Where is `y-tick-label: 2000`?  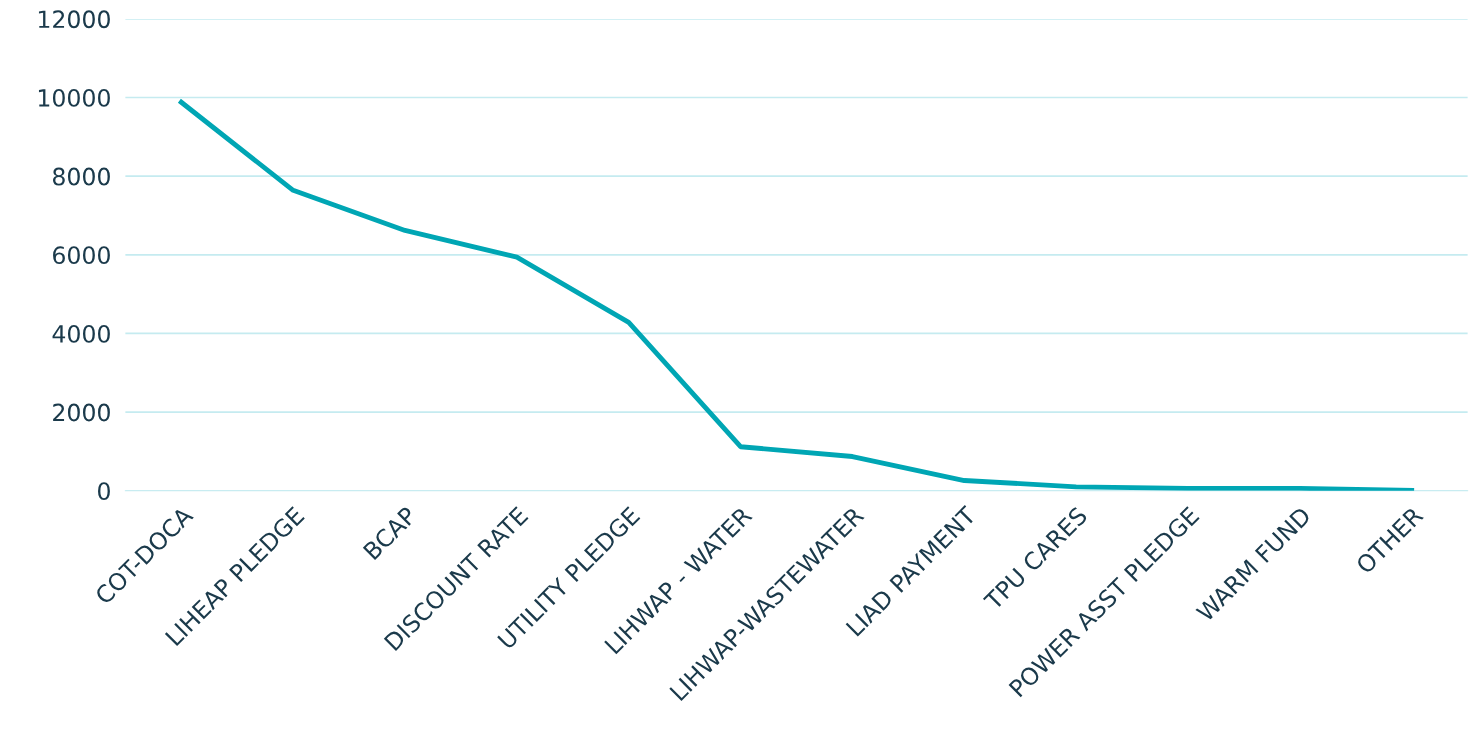
y-tick-label: 2000 is located at coordinates (81, 412).